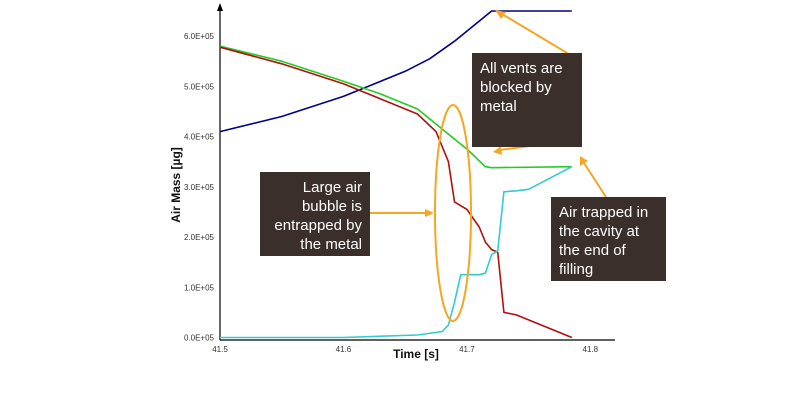  What do you see at coordinates (500, 14) in the screenshot?
I see `arrowhead-vents-up` at bounding box center [500, 14].